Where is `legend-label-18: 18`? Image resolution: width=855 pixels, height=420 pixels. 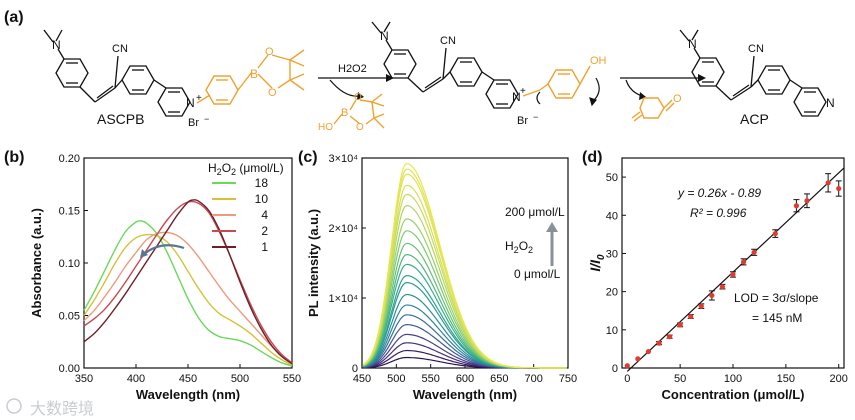 legend-label-18: 18 is located at coordinates (262, 183).